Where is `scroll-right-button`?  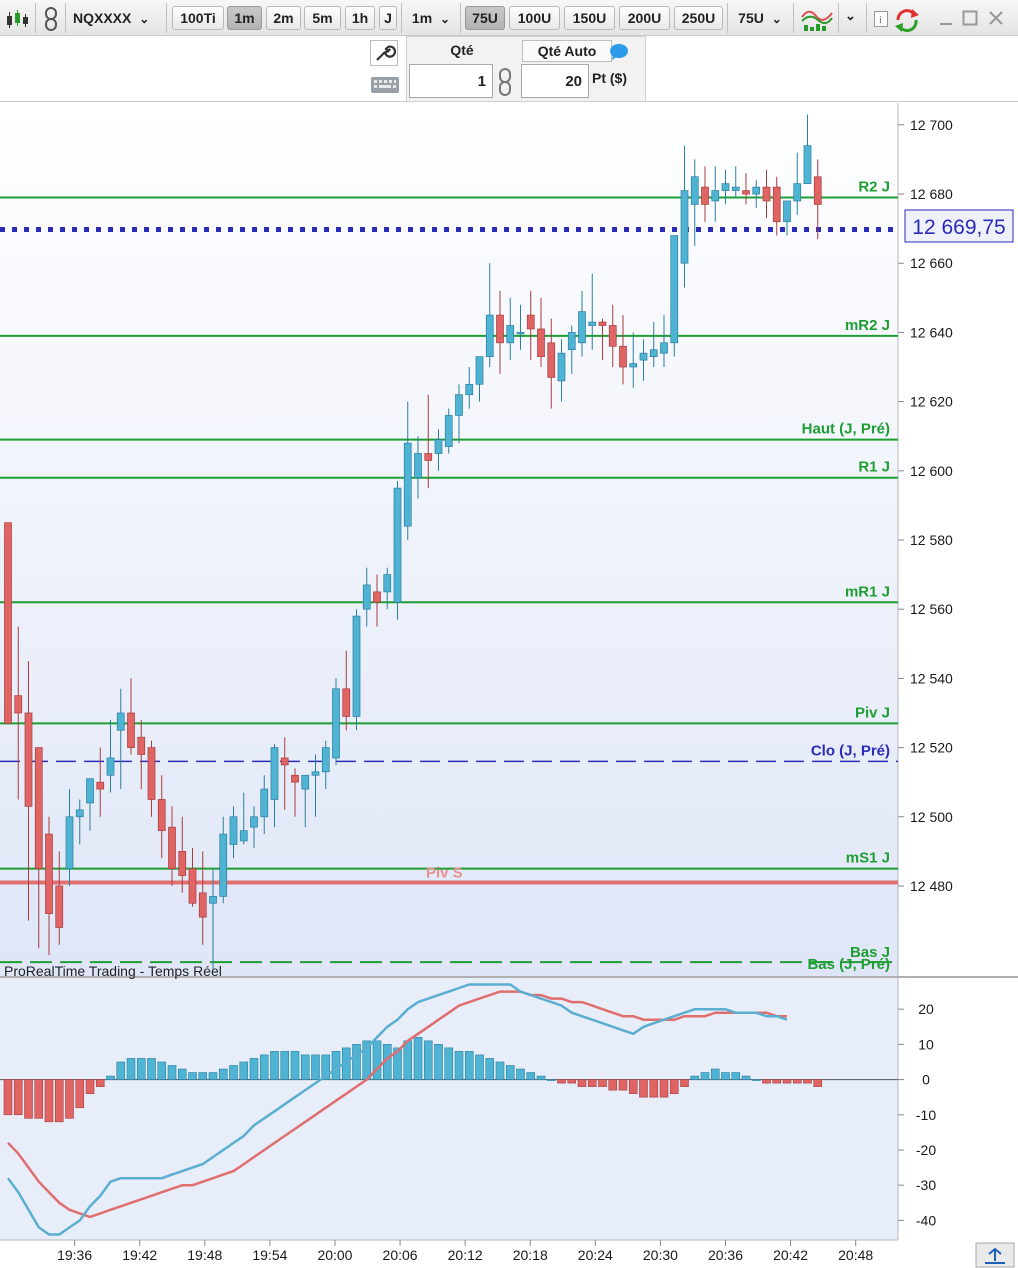
scroll-right-button is located at coordinates (995, 1255).